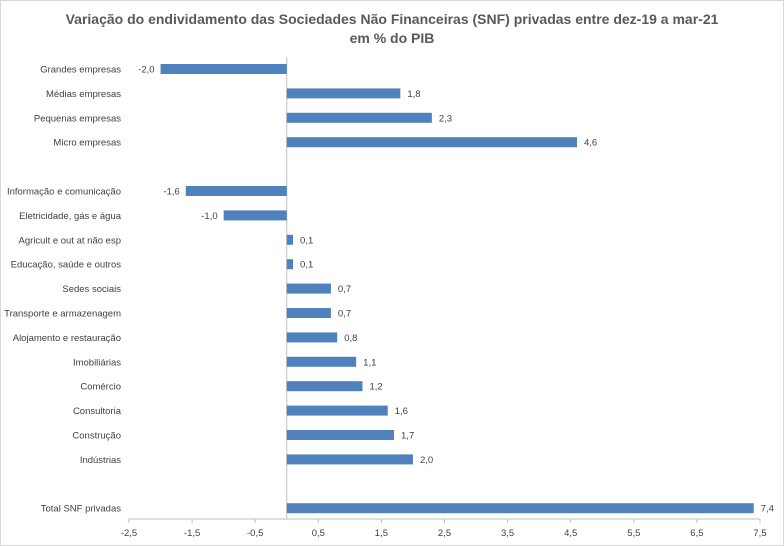 The height and width of the screenshot is (546, 784). Describe the element at coordinates (100, 387) in the screenshot. I see `category-label: Comércio` at that location.